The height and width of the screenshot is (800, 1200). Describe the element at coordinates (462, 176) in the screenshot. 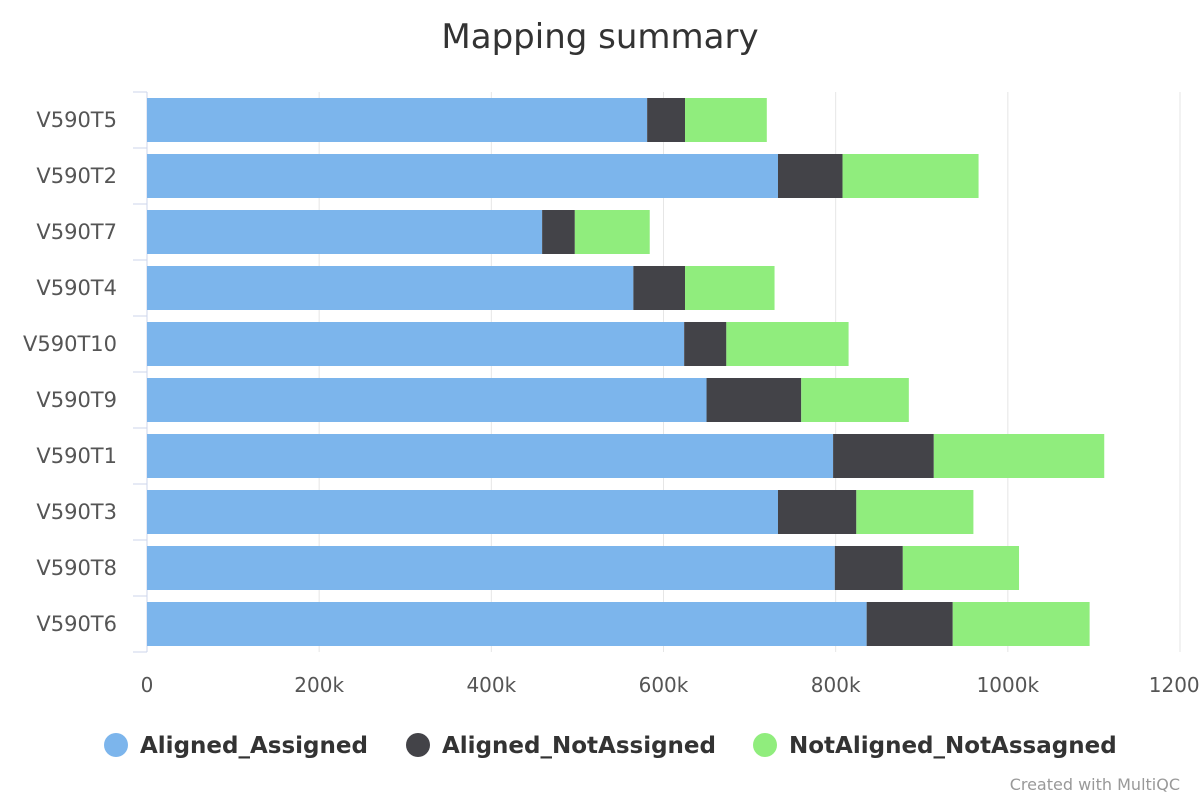

I see `bar-V590T2-Aligned_Assigned` at that location.